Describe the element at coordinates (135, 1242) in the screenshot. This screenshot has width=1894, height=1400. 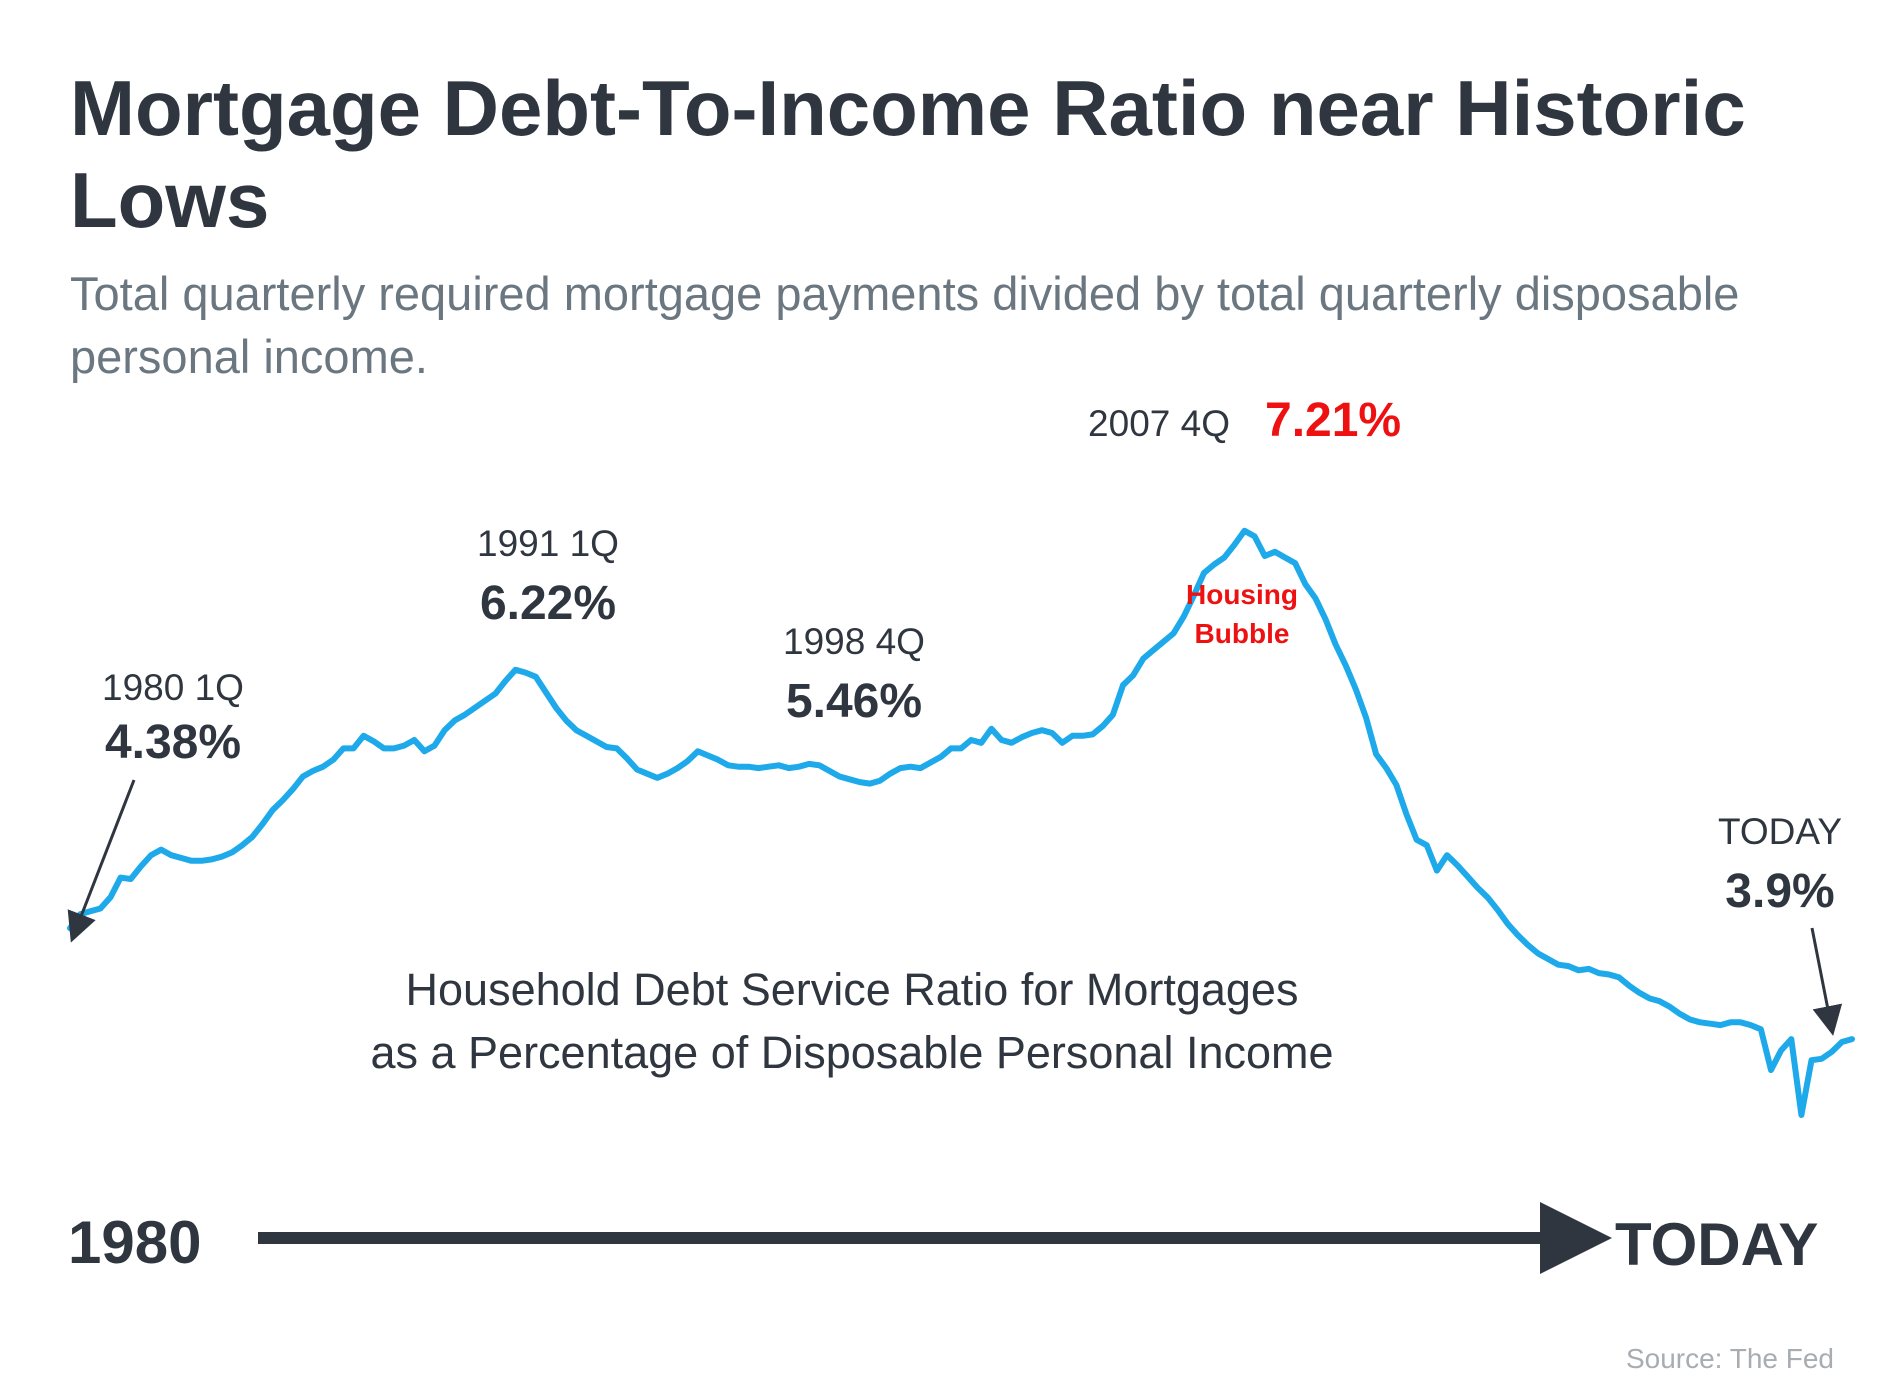
I see `axis-start-label: 1980` at that location.